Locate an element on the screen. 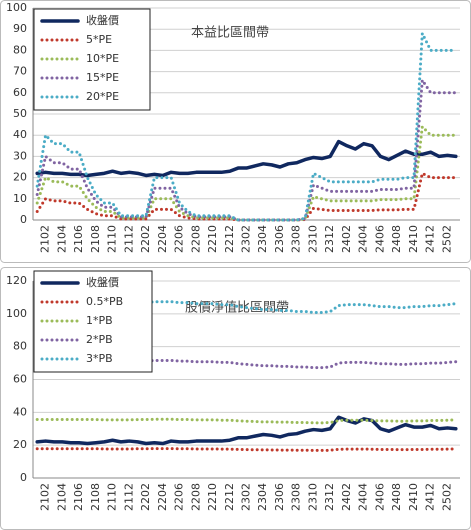 This screenshot has width=471, height=530. legend-box is located at coordinates (93, 321).